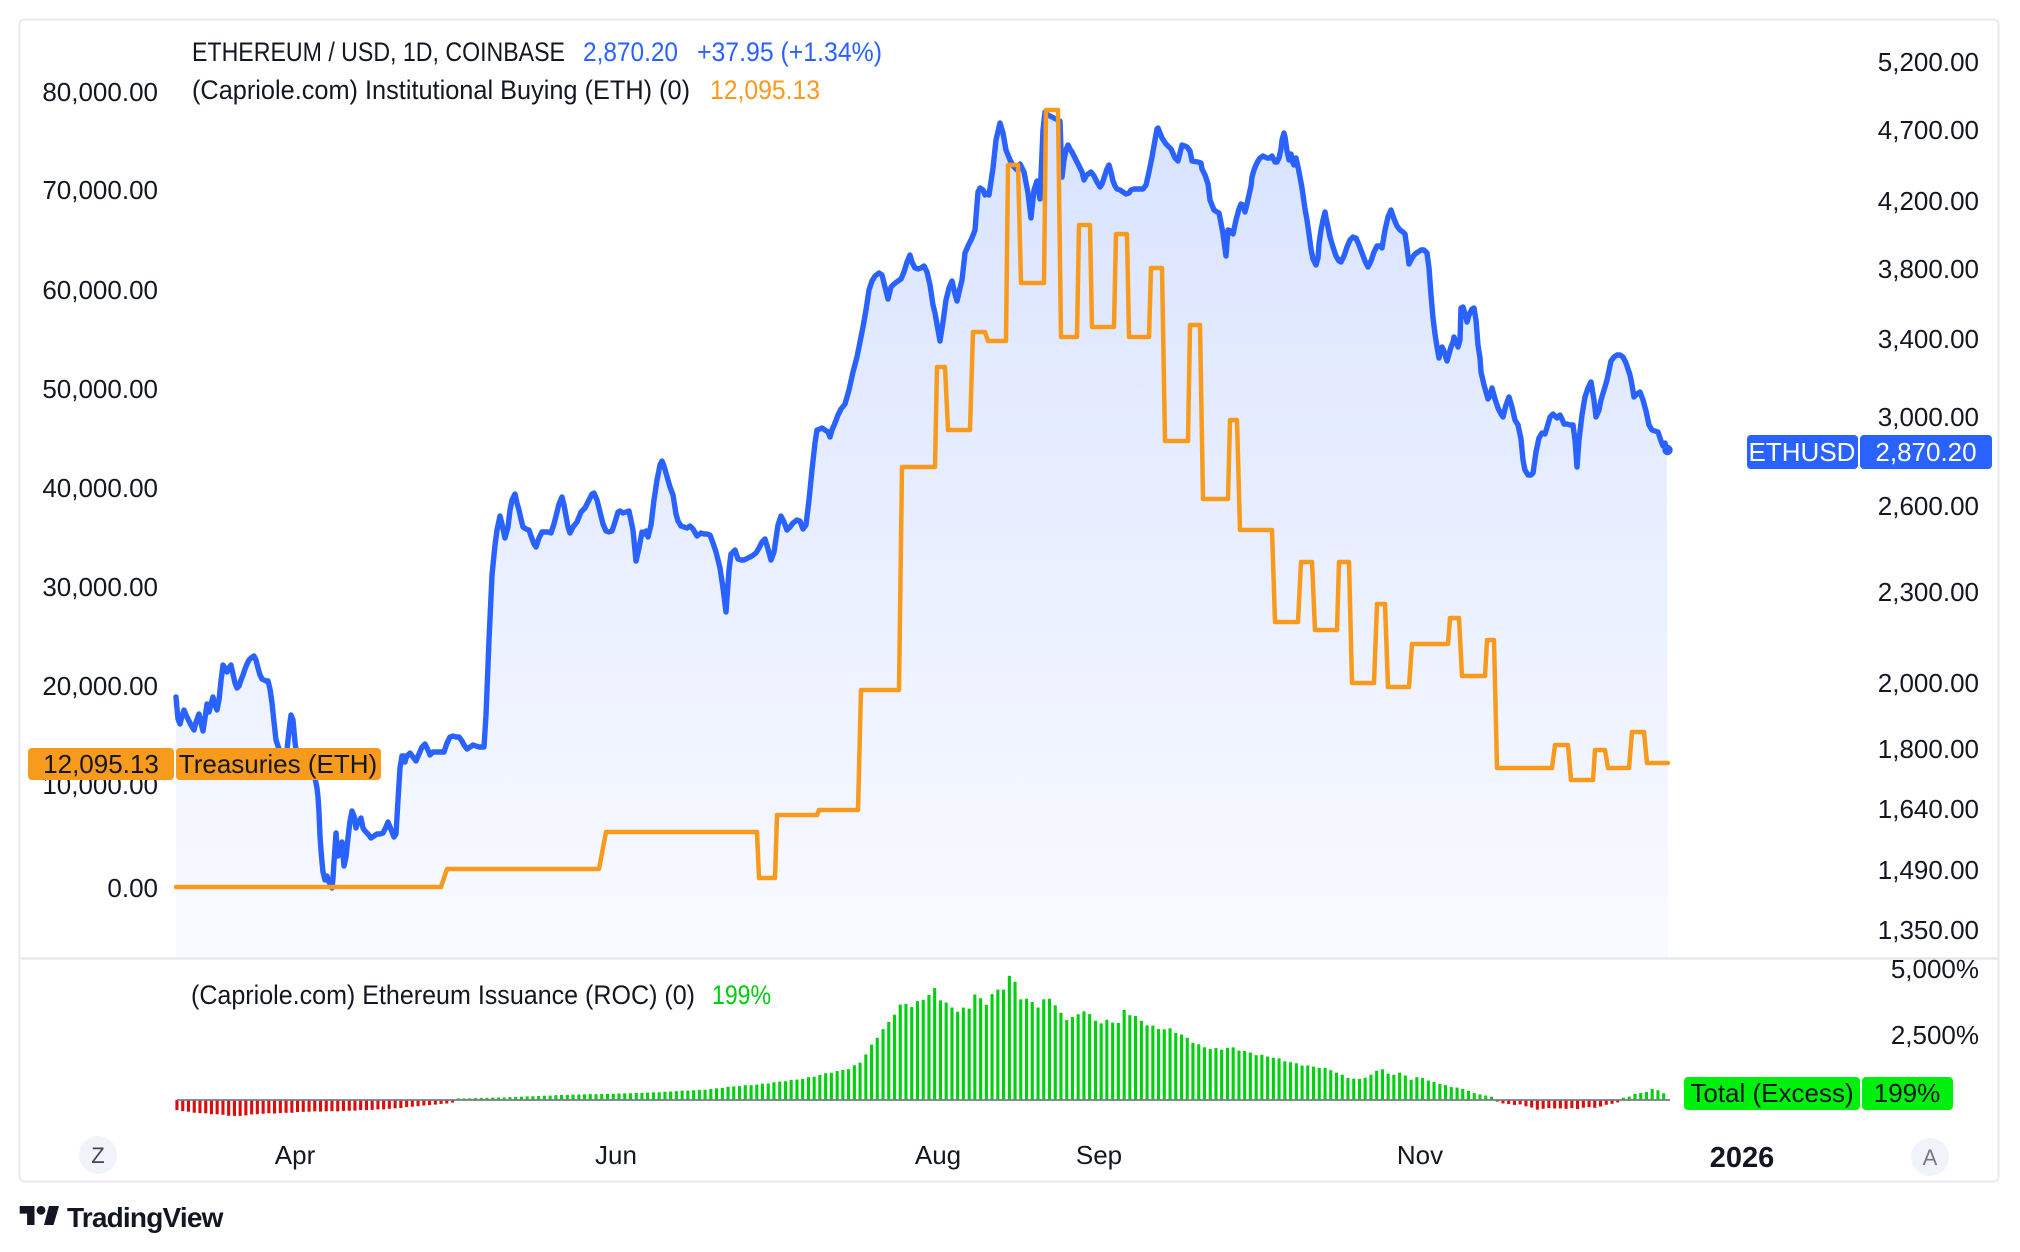 This screenshot has width=2020, height=1252. I want to click on svg-text: Apr, so click(295, 1155).